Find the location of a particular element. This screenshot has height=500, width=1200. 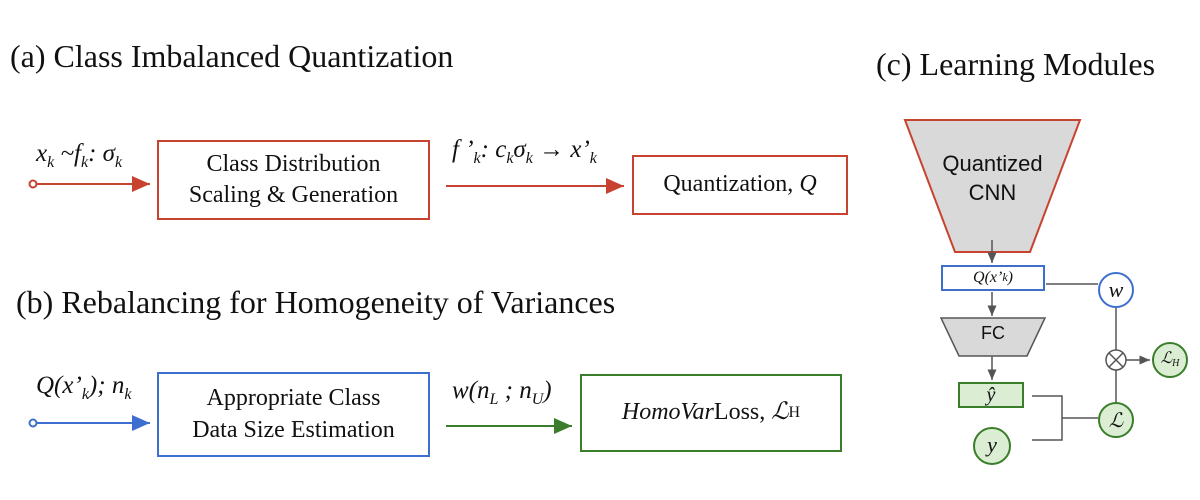

fc-label: FC is located at coordinates (993, 333).